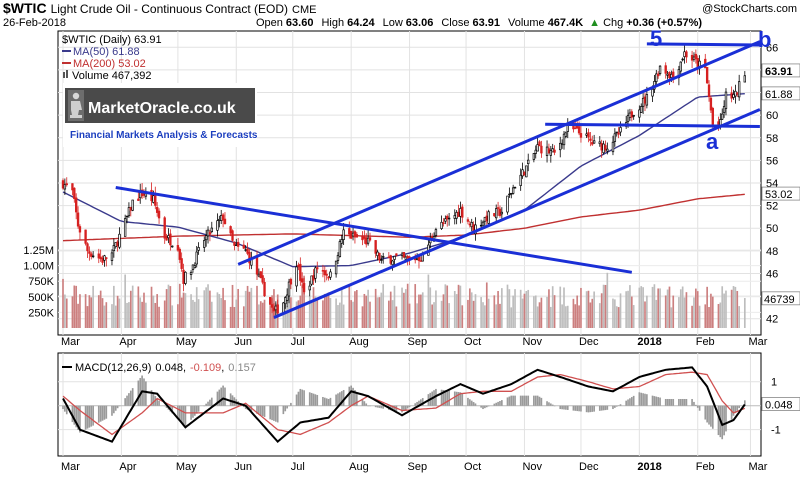 Image resolution: width=800 pixels, height=477 pixels. I want to click on trendline, so click(703, 44).